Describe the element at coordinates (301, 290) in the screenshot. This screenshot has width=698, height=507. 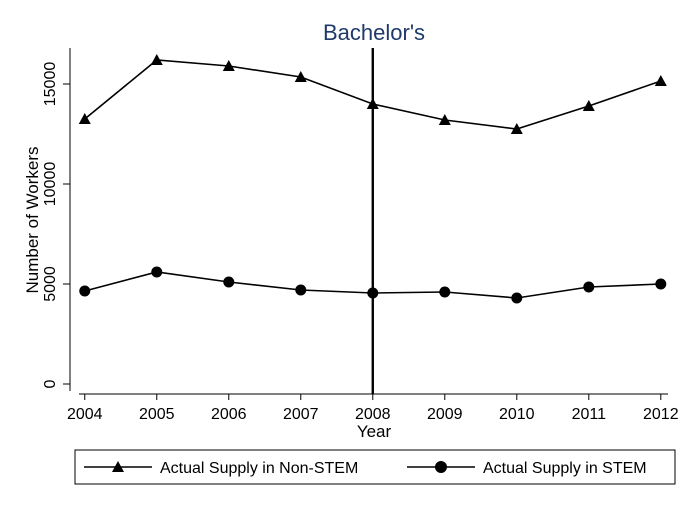
I see `data-point-stem-2007` at that location.